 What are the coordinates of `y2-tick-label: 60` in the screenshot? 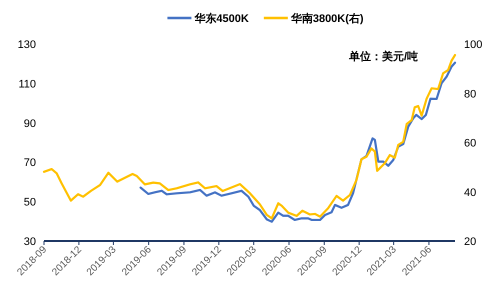 It's located at (470, 144).